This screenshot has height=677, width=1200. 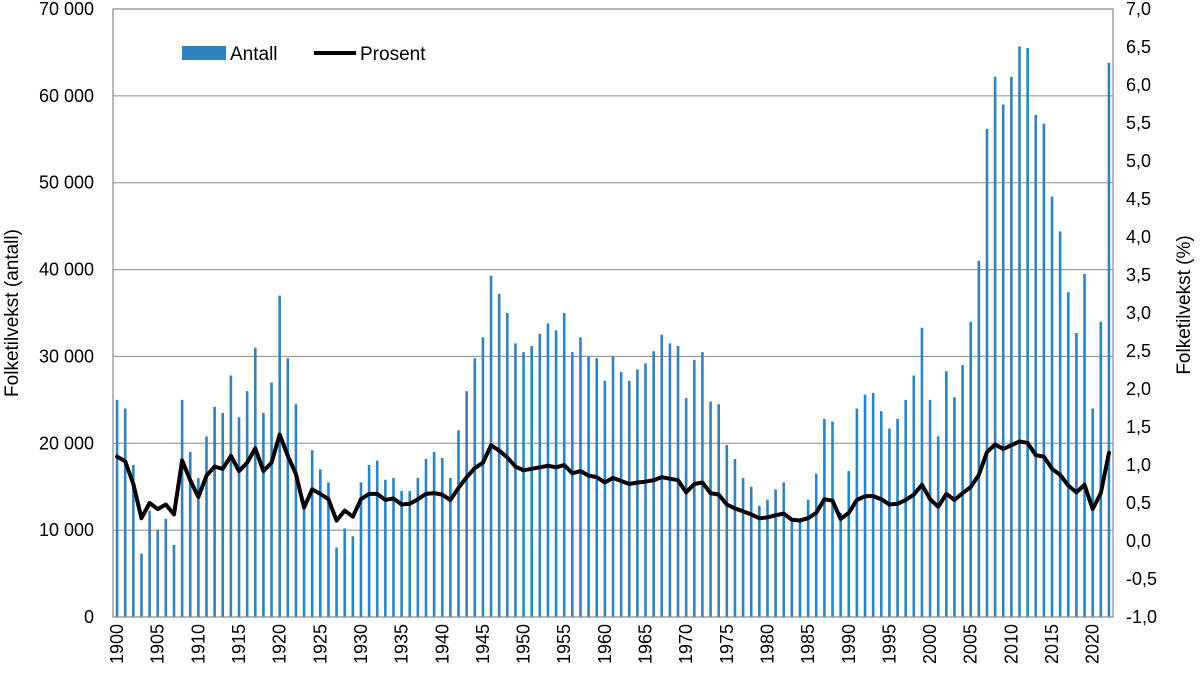 What do you see at coordinates (1141, 617) in the screenshot?
I see `right-tick-label: -1,0` at bounding box center [1141, 617].